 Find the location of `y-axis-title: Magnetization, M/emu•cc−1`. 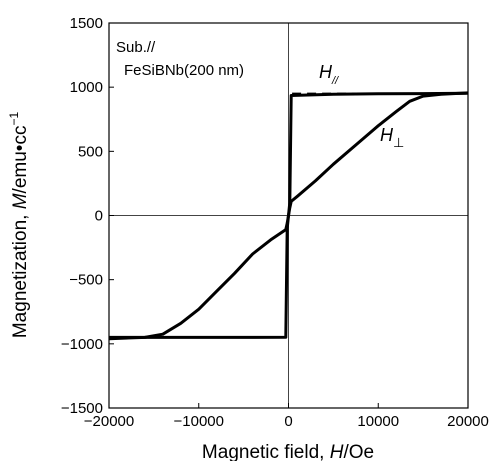

y-axis-title: Magnetization, M/emu•cc−1 is located at coordinates (19, 225).